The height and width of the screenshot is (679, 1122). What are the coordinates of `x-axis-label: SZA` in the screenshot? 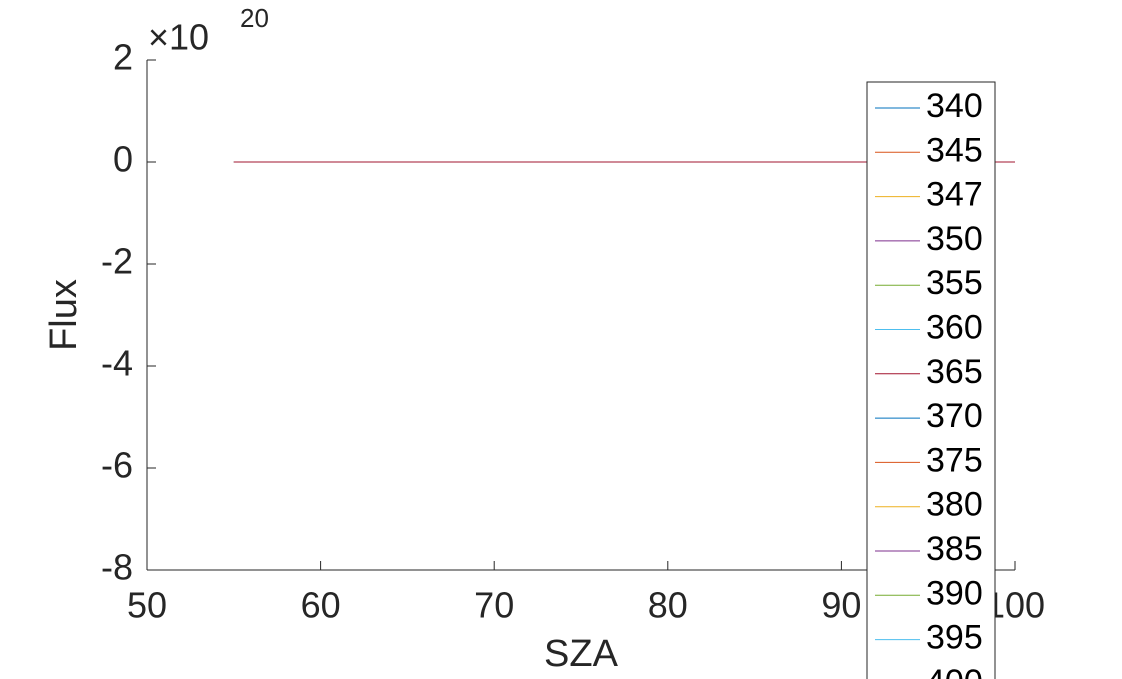 It's located at (581, 654).